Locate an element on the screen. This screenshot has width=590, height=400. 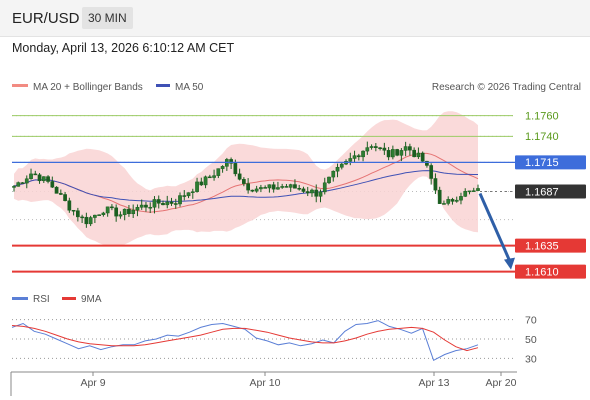
copyright-text: Research © 2026 Trading Central is located at coordinates (506, 87).